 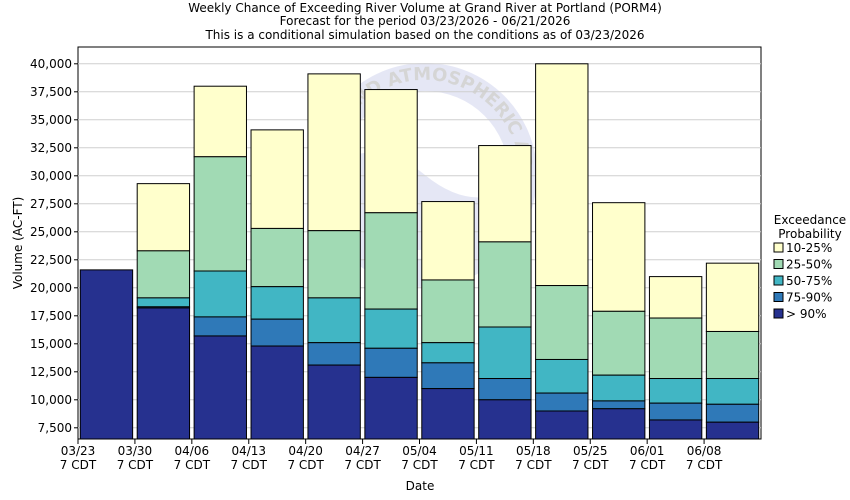 What do you see at coordinates (810, 220) in the screenshot?
I see `legend-title-1: Exceedance` at bounding box center [810, 220].